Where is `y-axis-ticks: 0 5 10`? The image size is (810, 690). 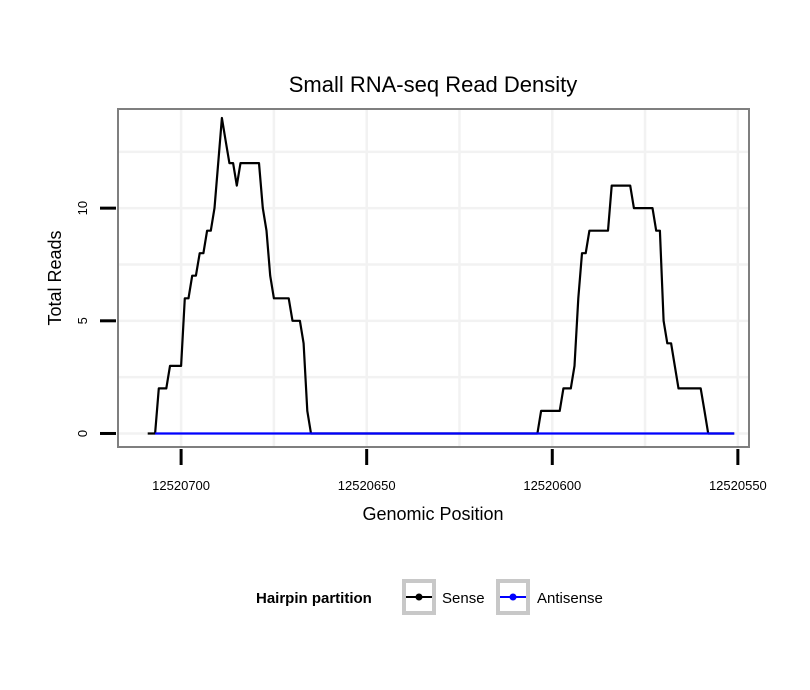
y-axis-ticks: 0 5 10 is located at coordinates (95, 319).